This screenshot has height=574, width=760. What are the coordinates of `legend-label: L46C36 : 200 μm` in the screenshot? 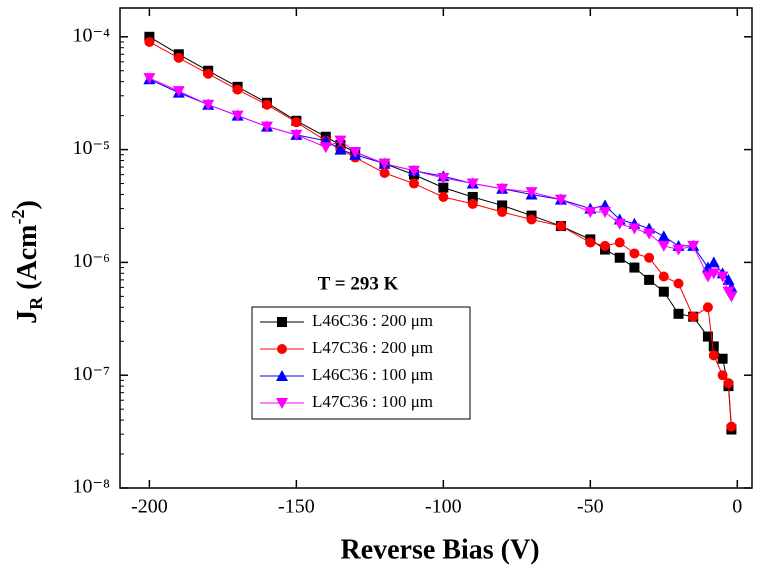 It's located at (372, 320).